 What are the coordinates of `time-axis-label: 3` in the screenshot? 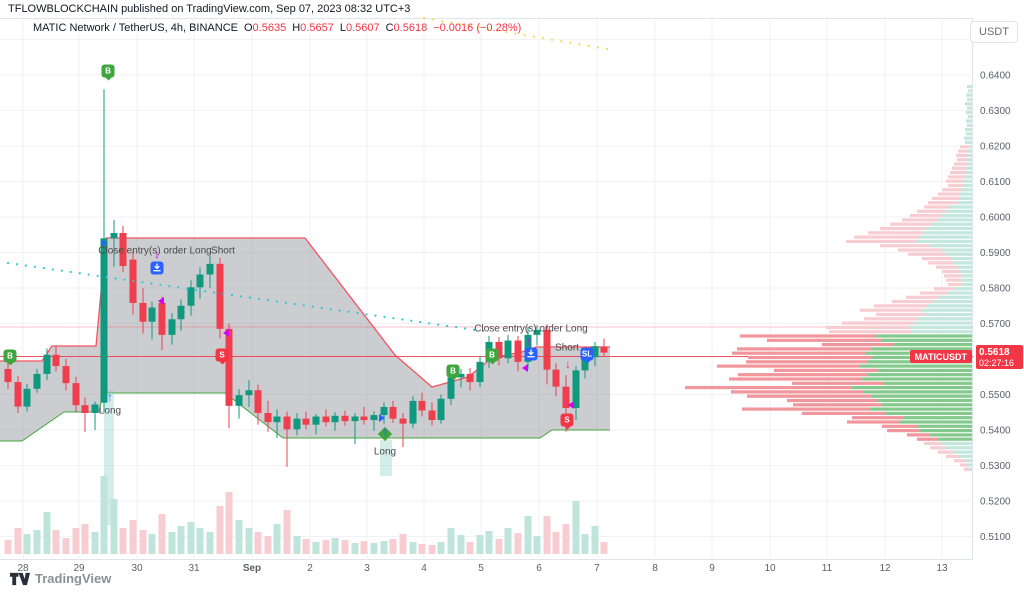 It's located at (367, 568).